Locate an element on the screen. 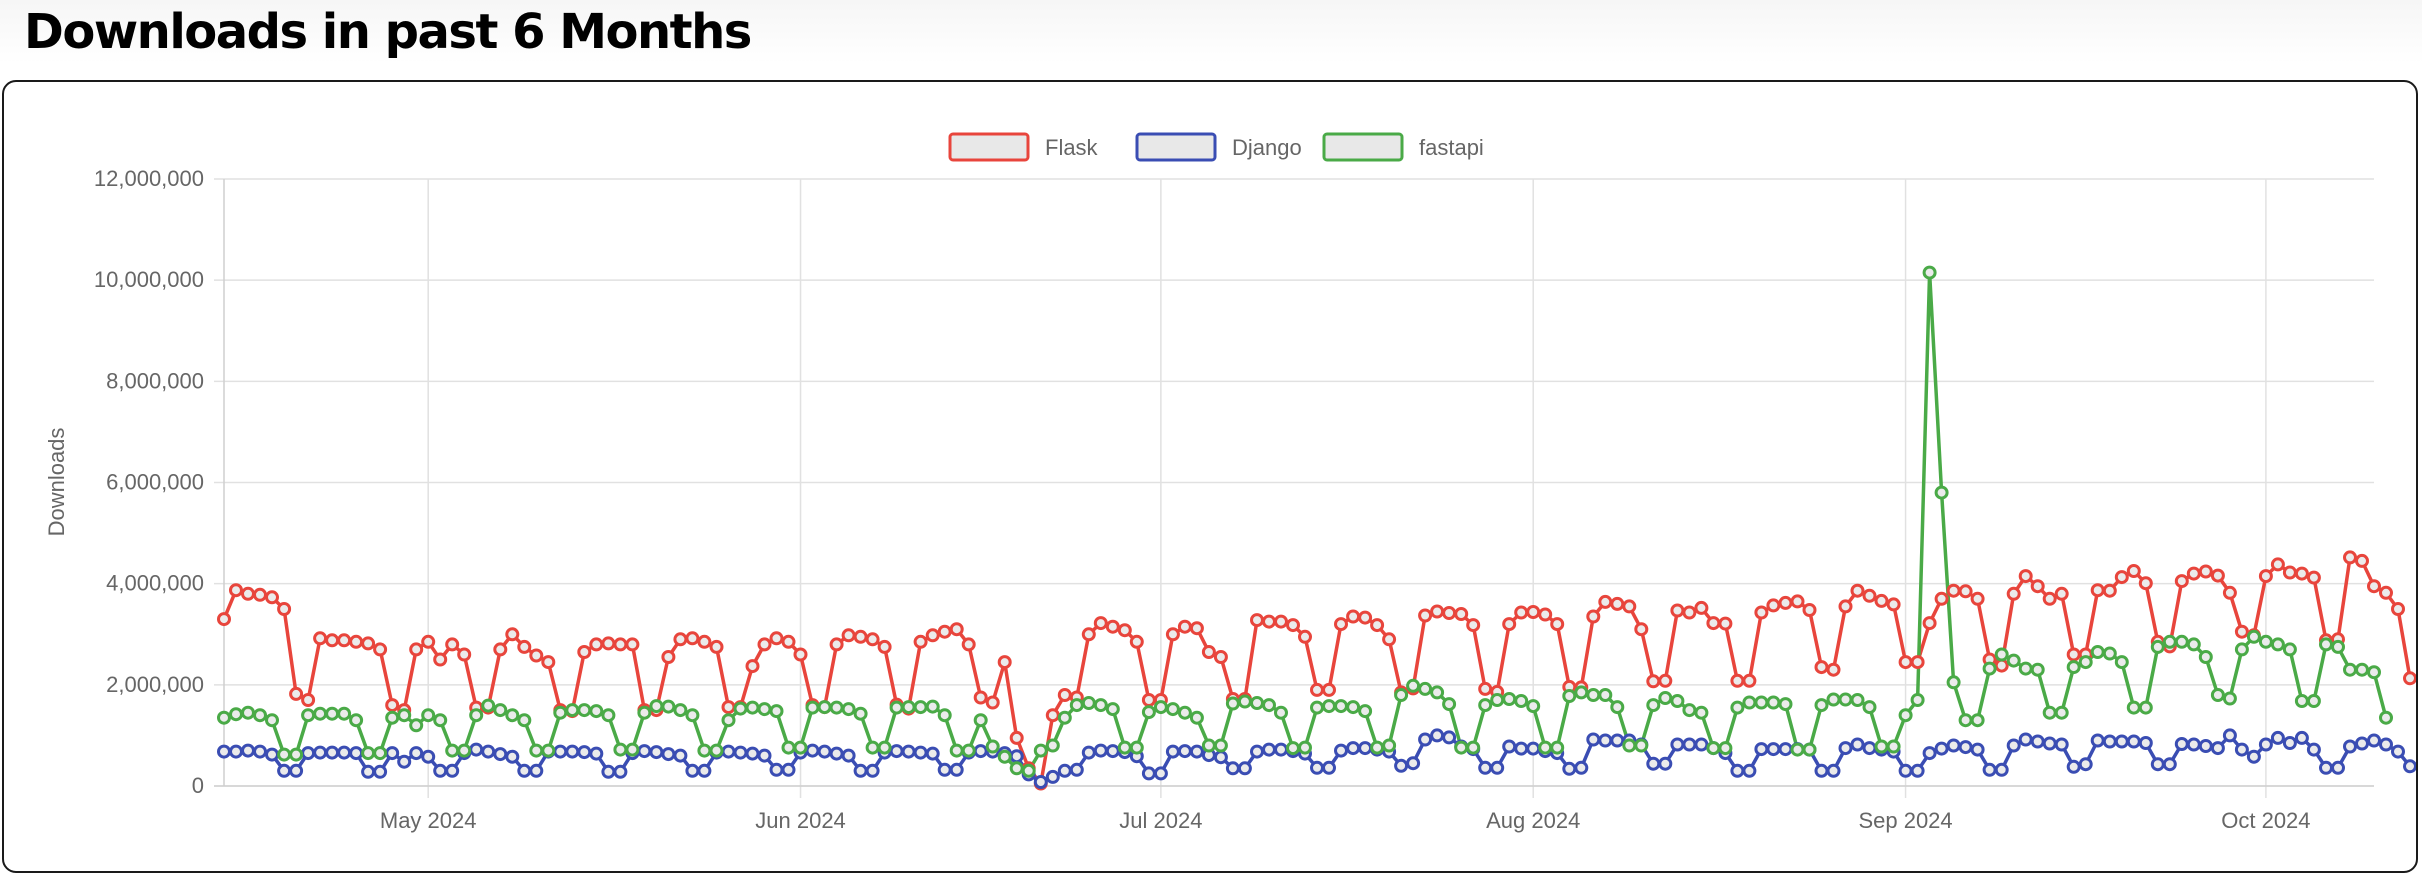 This screenshot has width=2422, height=877. header-shade is located at coordinates (1211, 32).